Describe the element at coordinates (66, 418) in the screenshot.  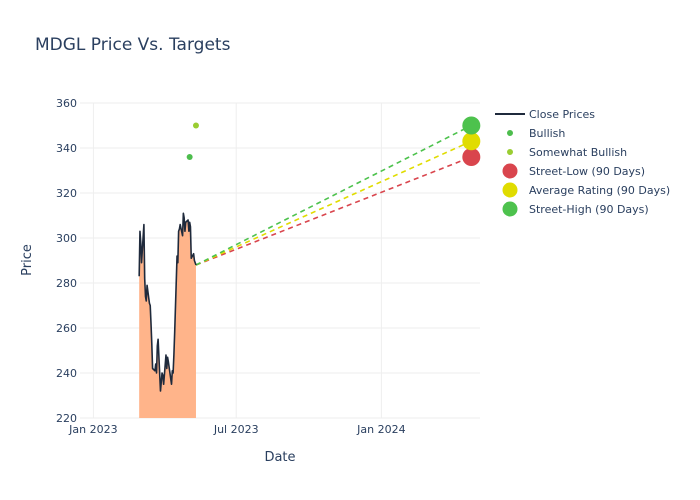
I see `y-tick-label: 220` at that location.